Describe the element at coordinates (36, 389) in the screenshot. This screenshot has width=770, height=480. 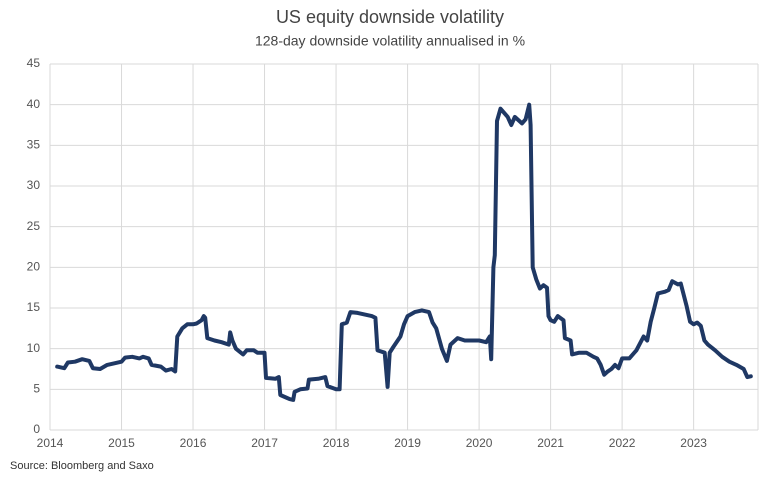
I see `y-tick-label: 5` at that location.